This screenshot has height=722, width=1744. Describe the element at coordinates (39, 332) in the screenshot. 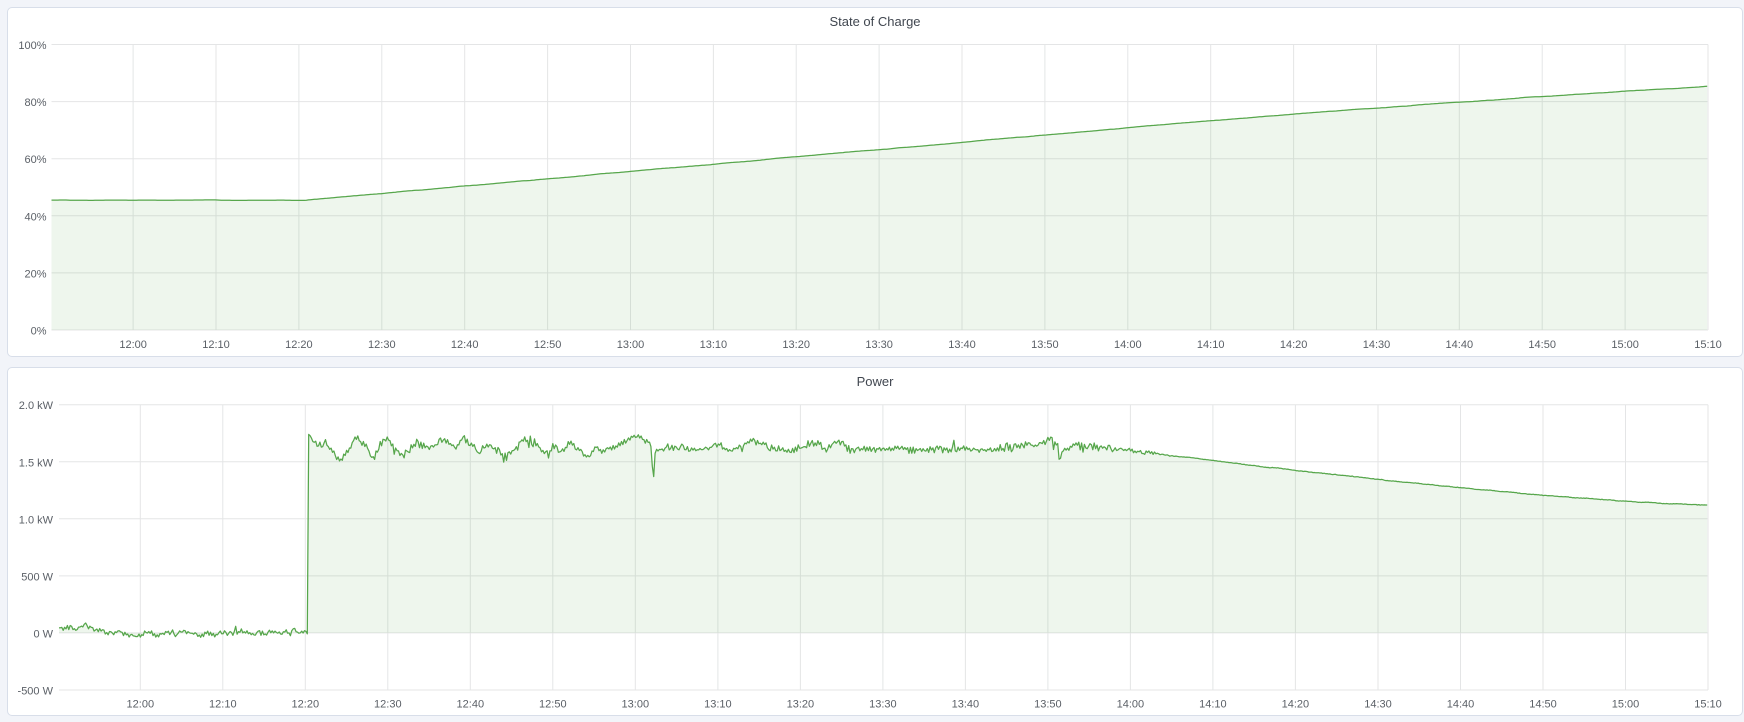

I see `svg-text: 0%` at that location.